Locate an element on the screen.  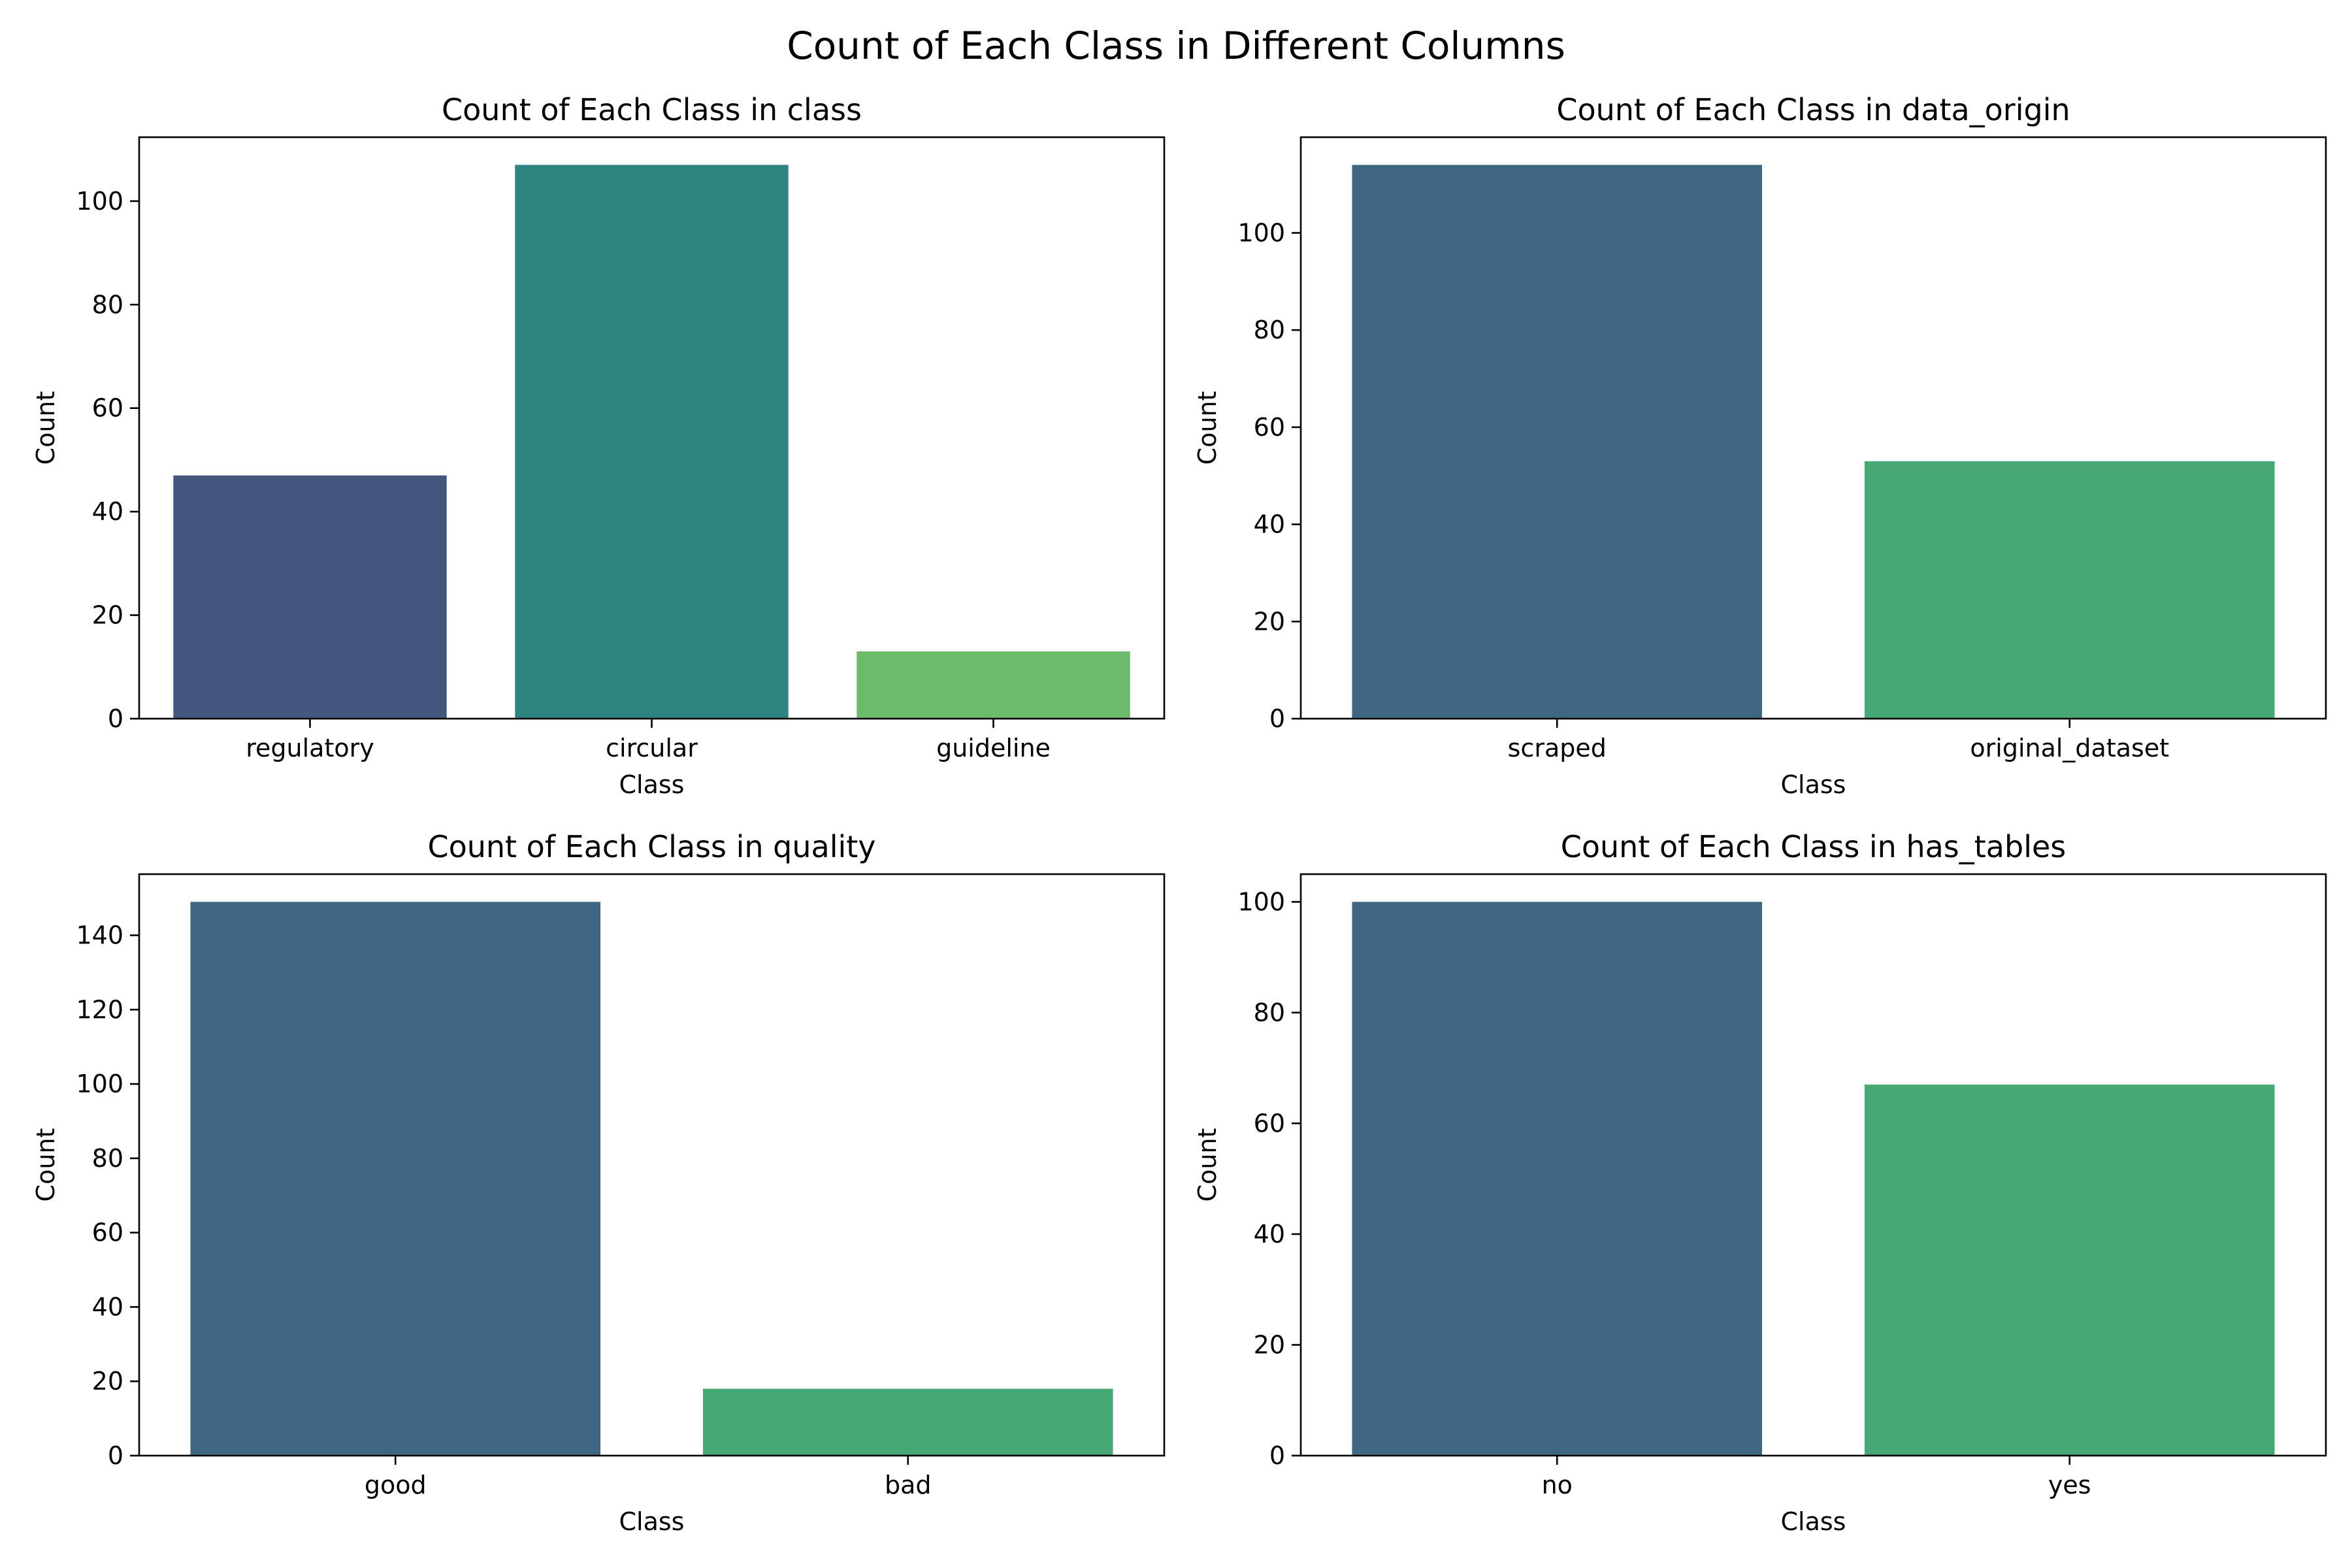
bar-scraped is located at coordinates (1557, 442).